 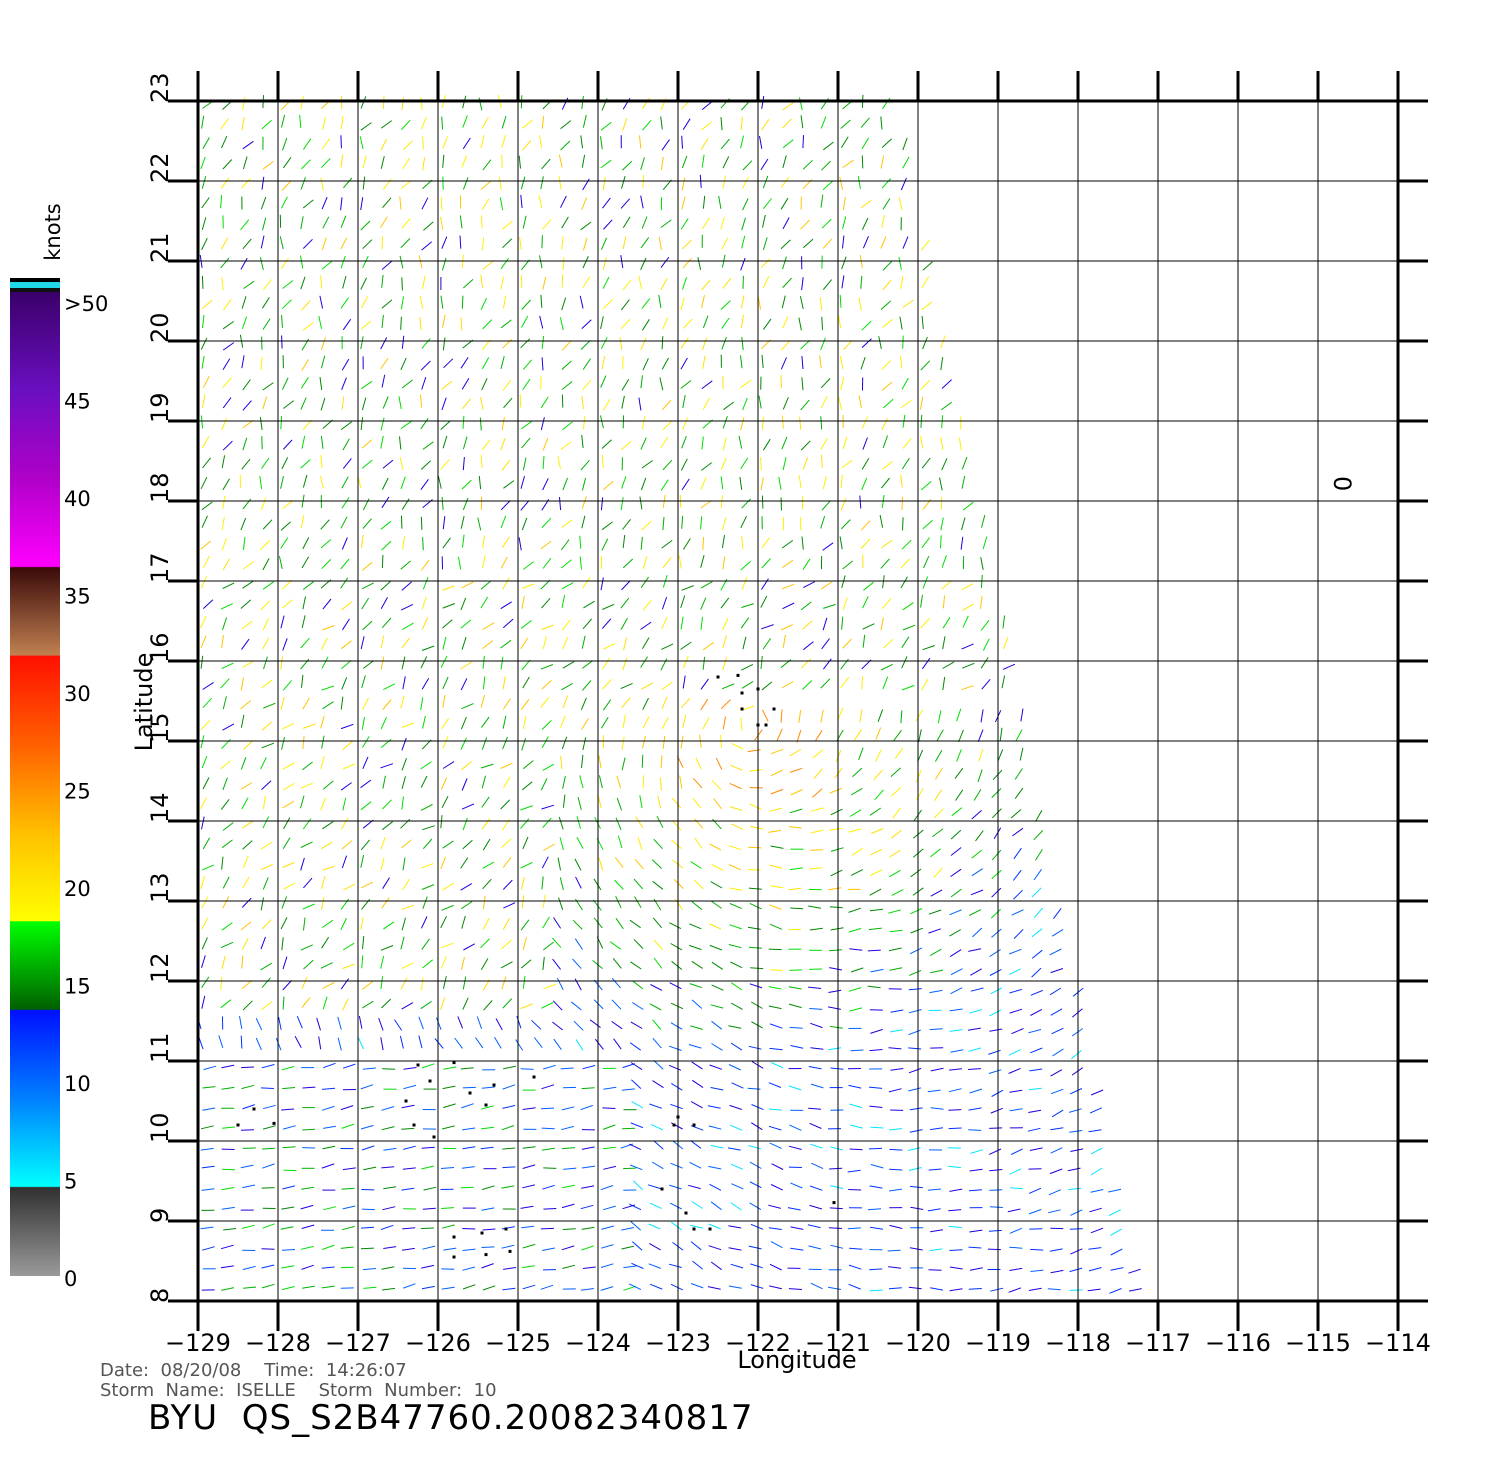 What do you see at coordinates (160, 327) in the screenshot?
I see `lat-tick-label: 20` at bounding box center [160, 327].